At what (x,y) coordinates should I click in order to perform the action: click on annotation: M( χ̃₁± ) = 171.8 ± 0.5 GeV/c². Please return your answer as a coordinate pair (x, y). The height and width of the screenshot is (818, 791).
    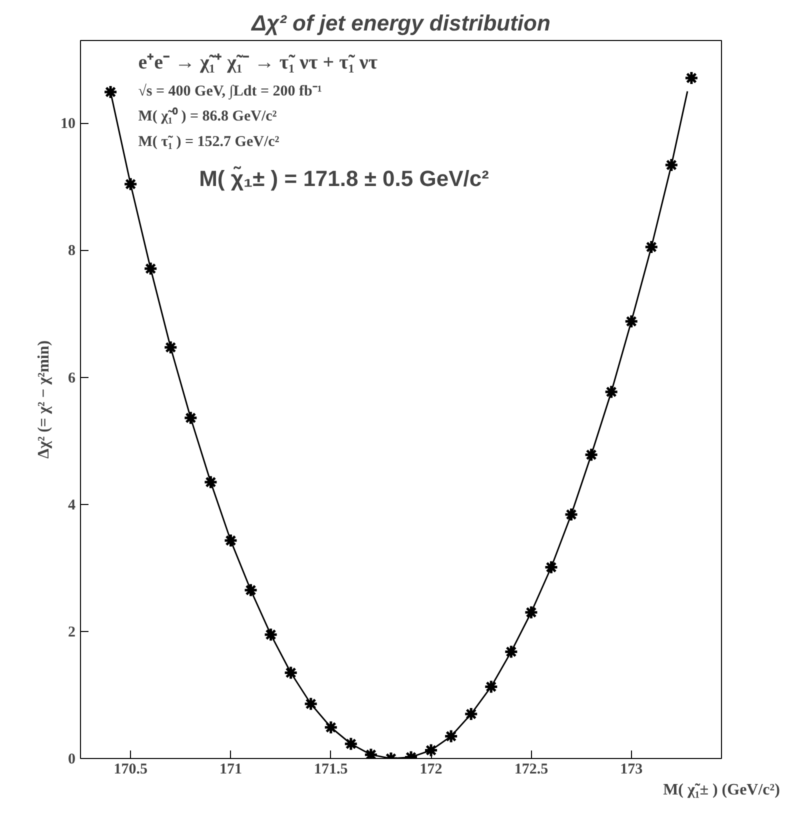
    Looking at the image, I should click on (344, 179).